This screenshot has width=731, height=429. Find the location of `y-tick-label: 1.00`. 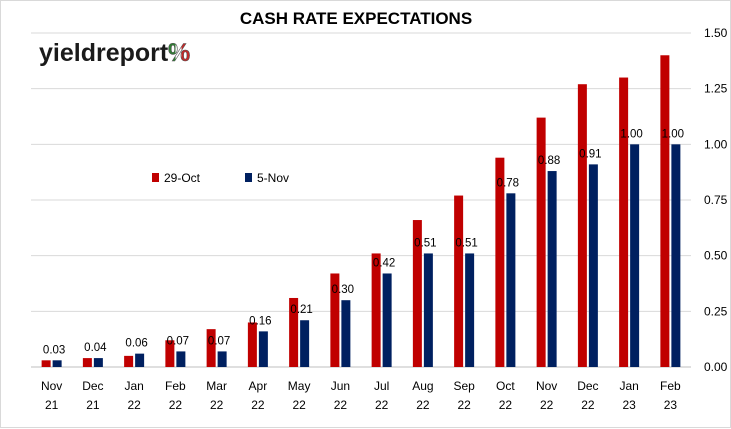

y-tick-label: 1.00 is located at coordinates (716, 144).